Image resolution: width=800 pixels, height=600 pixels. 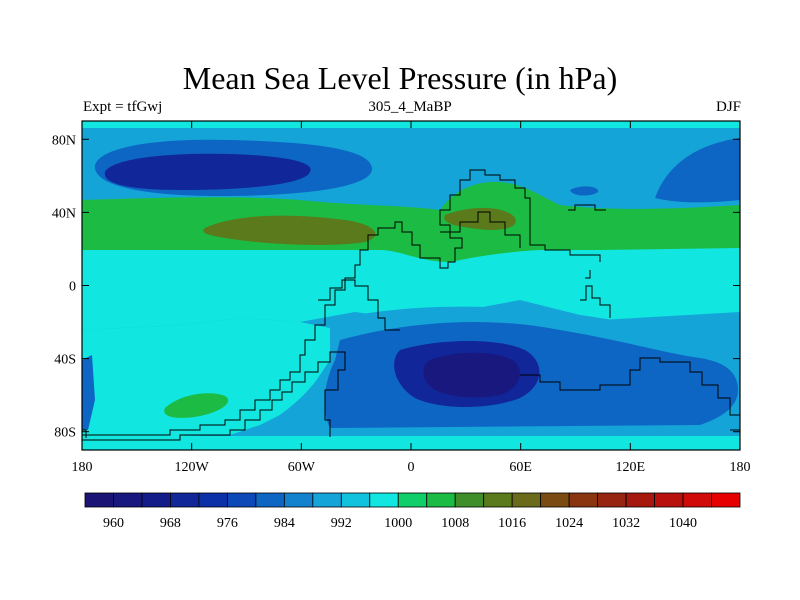 I want to click on colorbar-label: 1000, so click(x=398, y=523).